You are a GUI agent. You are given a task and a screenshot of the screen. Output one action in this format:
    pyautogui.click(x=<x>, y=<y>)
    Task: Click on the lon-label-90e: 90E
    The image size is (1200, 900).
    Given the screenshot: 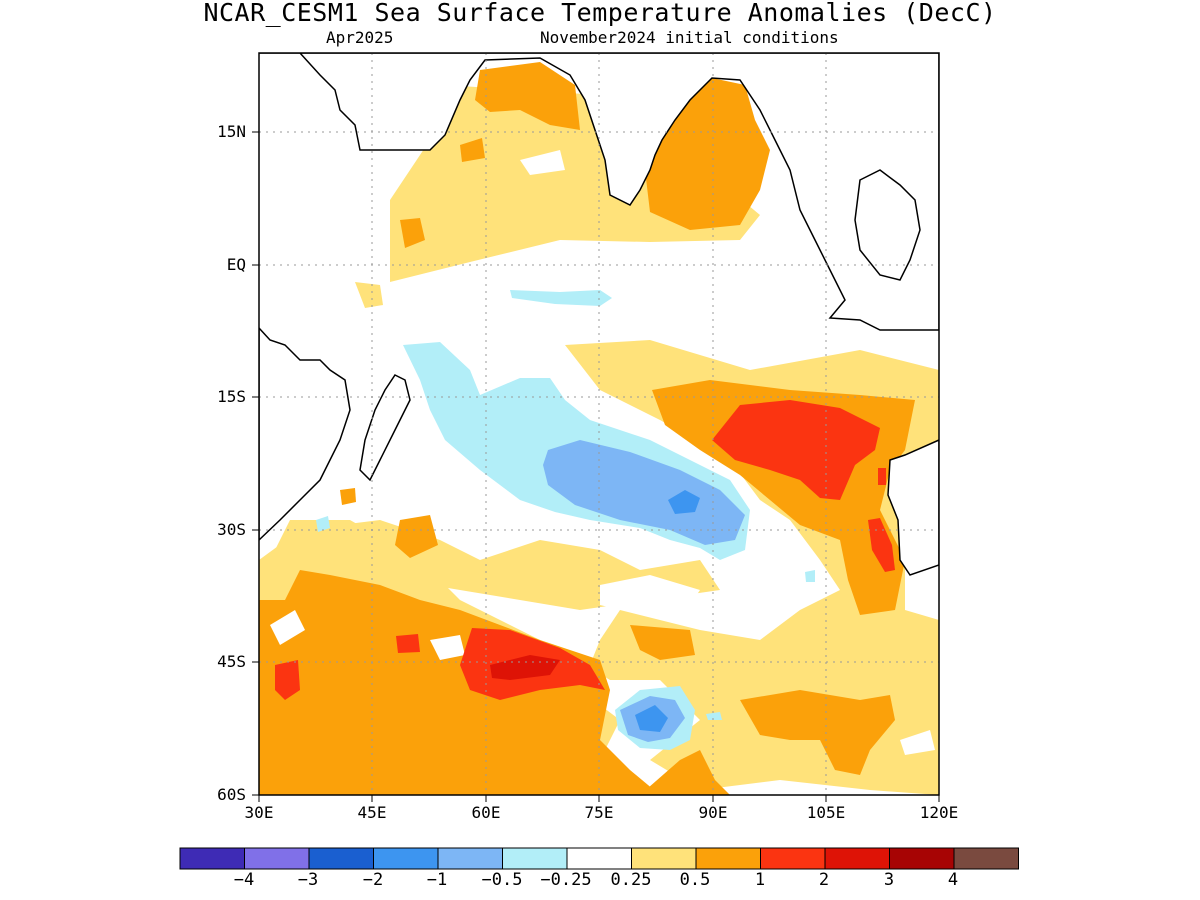 What is the action you would take?
    pyautogui.click(x=713, y=812)
    